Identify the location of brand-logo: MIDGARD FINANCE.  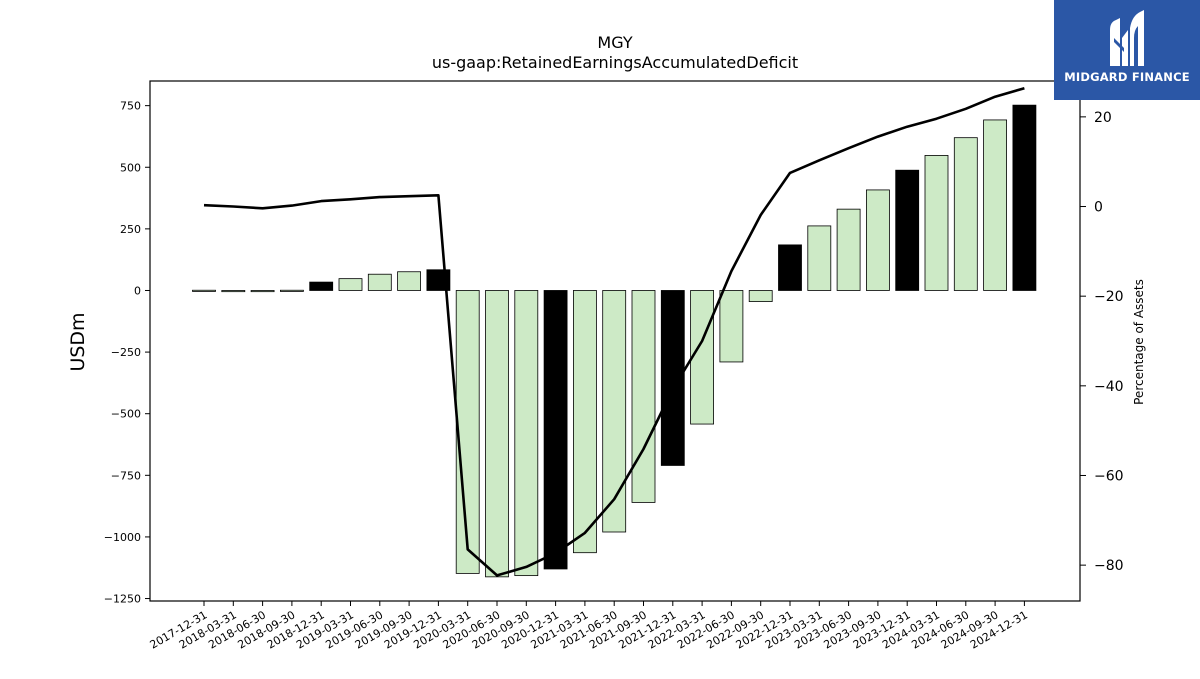
(1127, 50).